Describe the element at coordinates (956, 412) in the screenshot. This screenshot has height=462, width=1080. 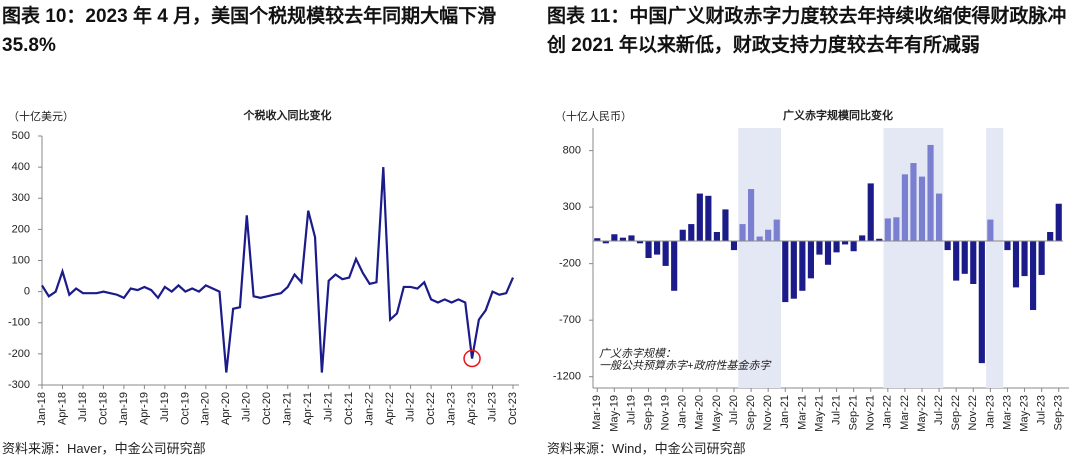
I see `x-tick-label: Sep-22` at that location.